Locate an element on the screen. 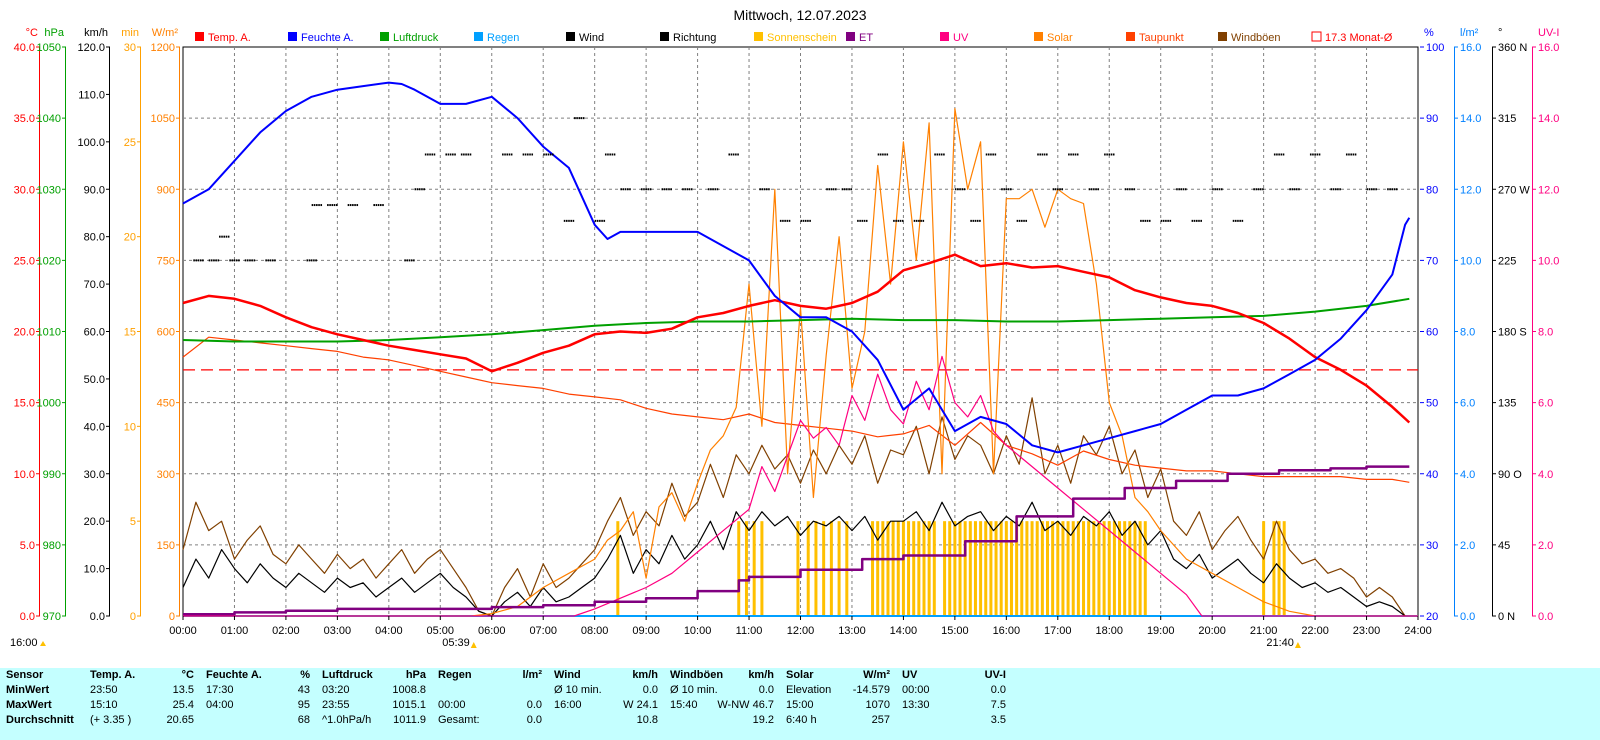  right-axis-unit: % is located at coordinates (1429, 33).